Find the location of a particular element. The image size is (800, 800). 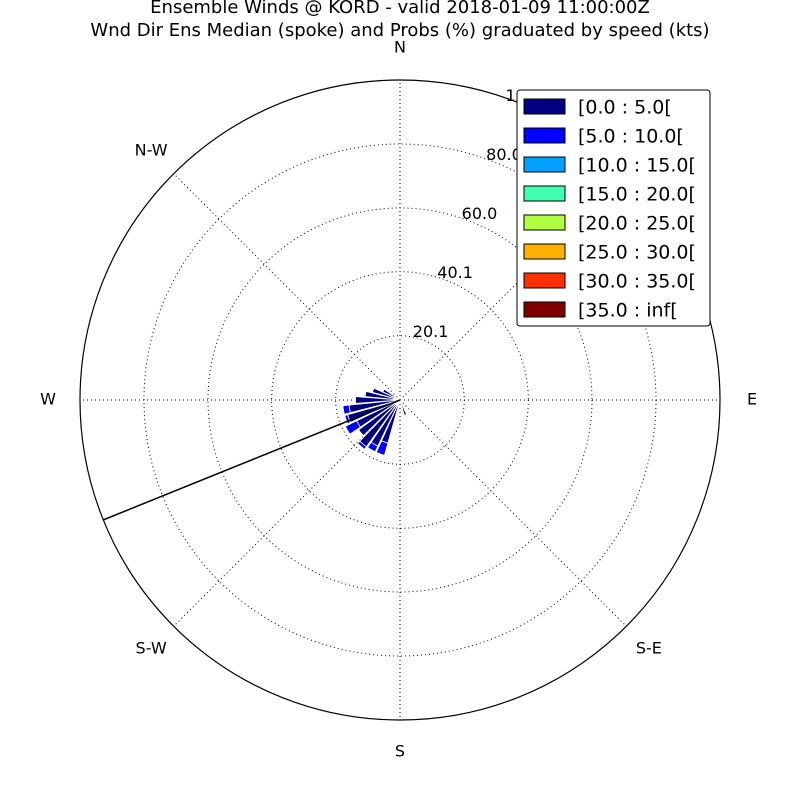

radial-tick-label: 60.0 is located at coordinates (480, 213).